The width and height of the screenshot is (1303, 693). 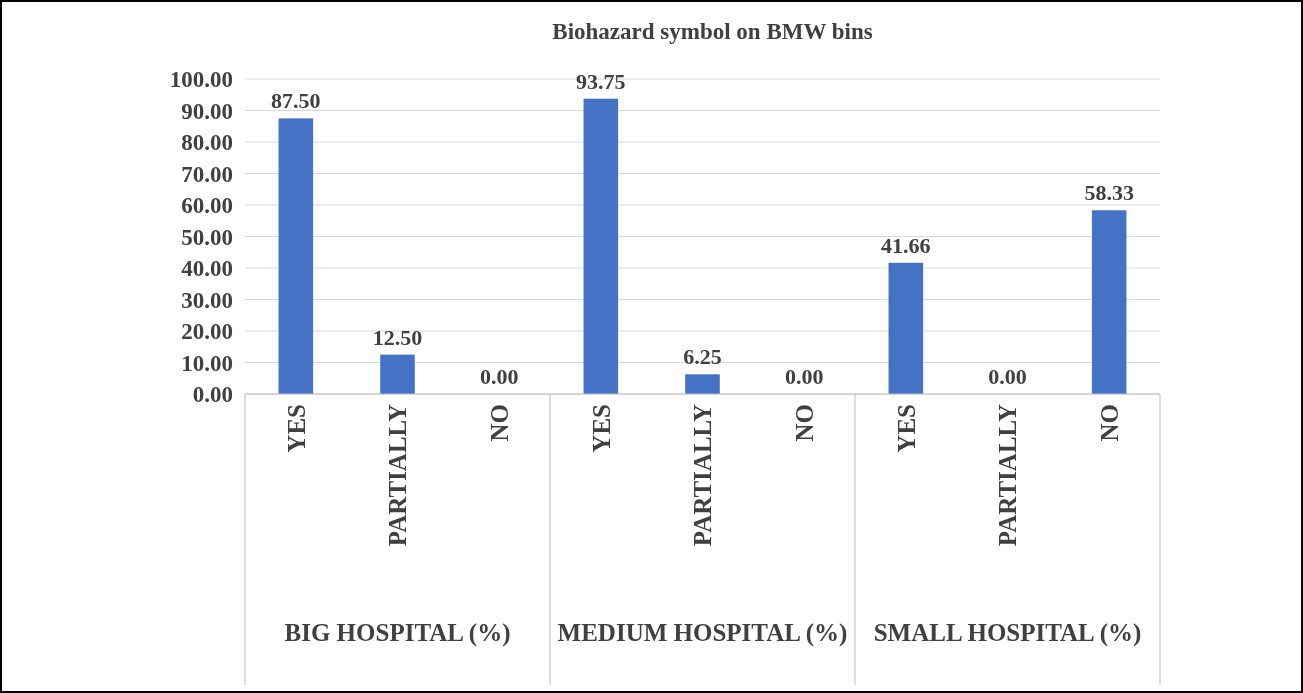 What do you see at coordinates (207, 143) in the screenshot?
I see `y-tick-label: 80.00` at bounding box center [207, 143].